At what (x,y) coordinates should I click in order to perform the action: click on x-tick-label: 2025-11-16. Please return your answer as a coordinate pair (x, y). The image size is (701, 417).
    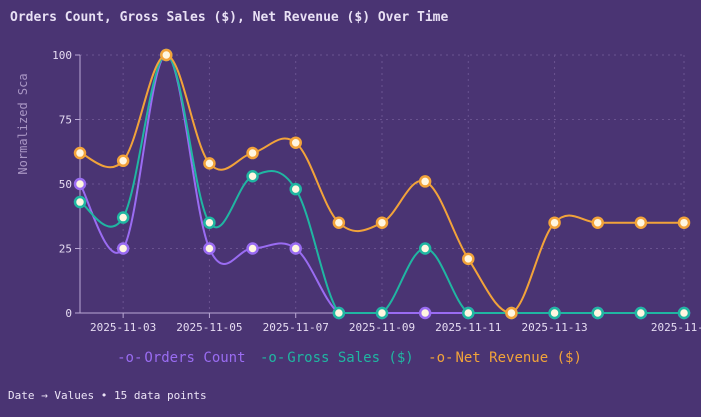
    Looking at the image, I should click on (676, 327).